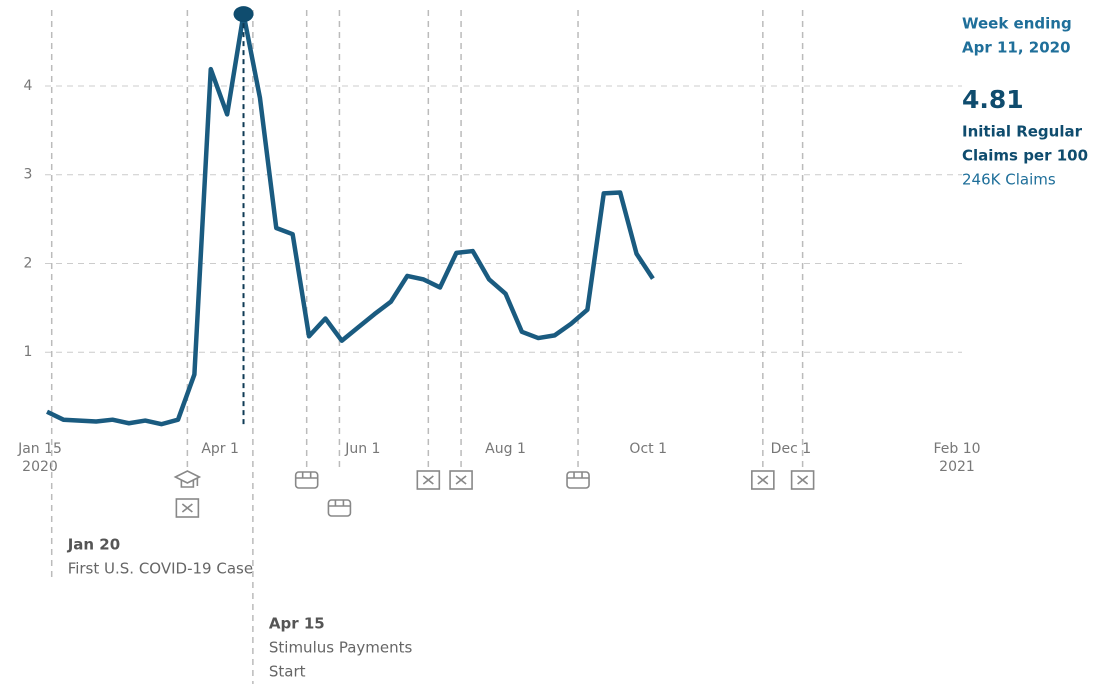  Describe the element at coordinates (341, 648) in the screenshot. I see `annotation-text: Stimulus Payments` at that location.